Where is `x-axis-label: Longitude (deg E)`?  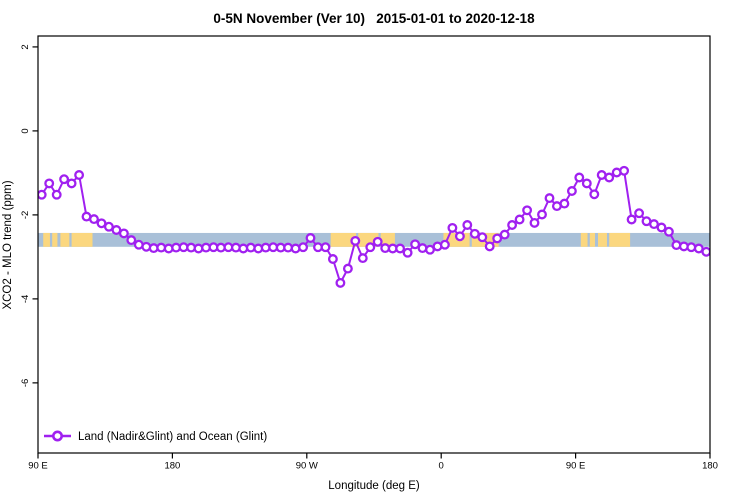 x-axis-label: Longitude (deg E) is located at coordinates (374, 486).